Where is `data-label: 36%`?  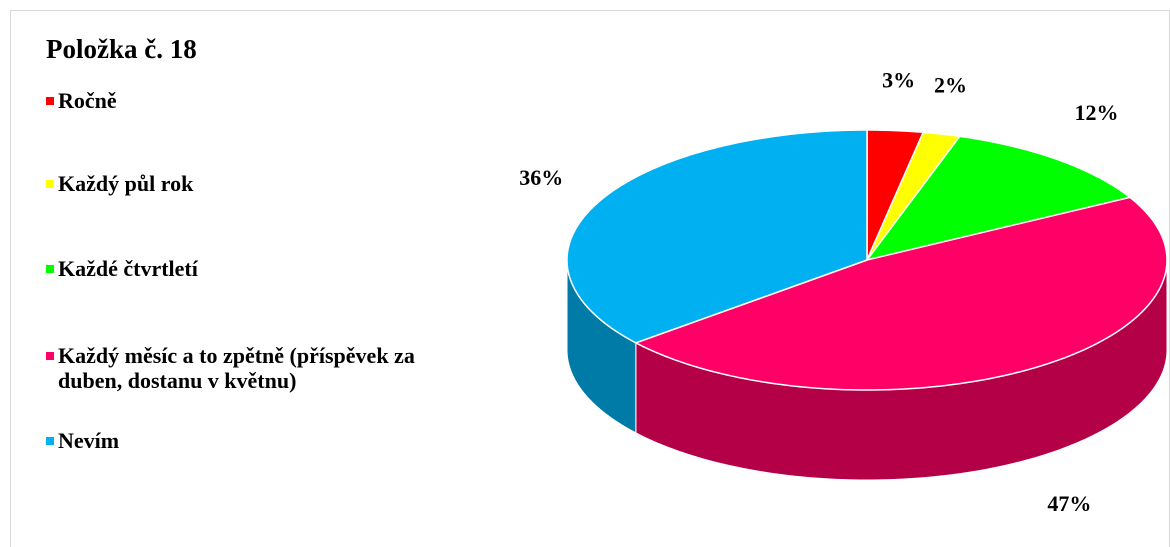 data-label: 36% is located at coordinates (541, 177).